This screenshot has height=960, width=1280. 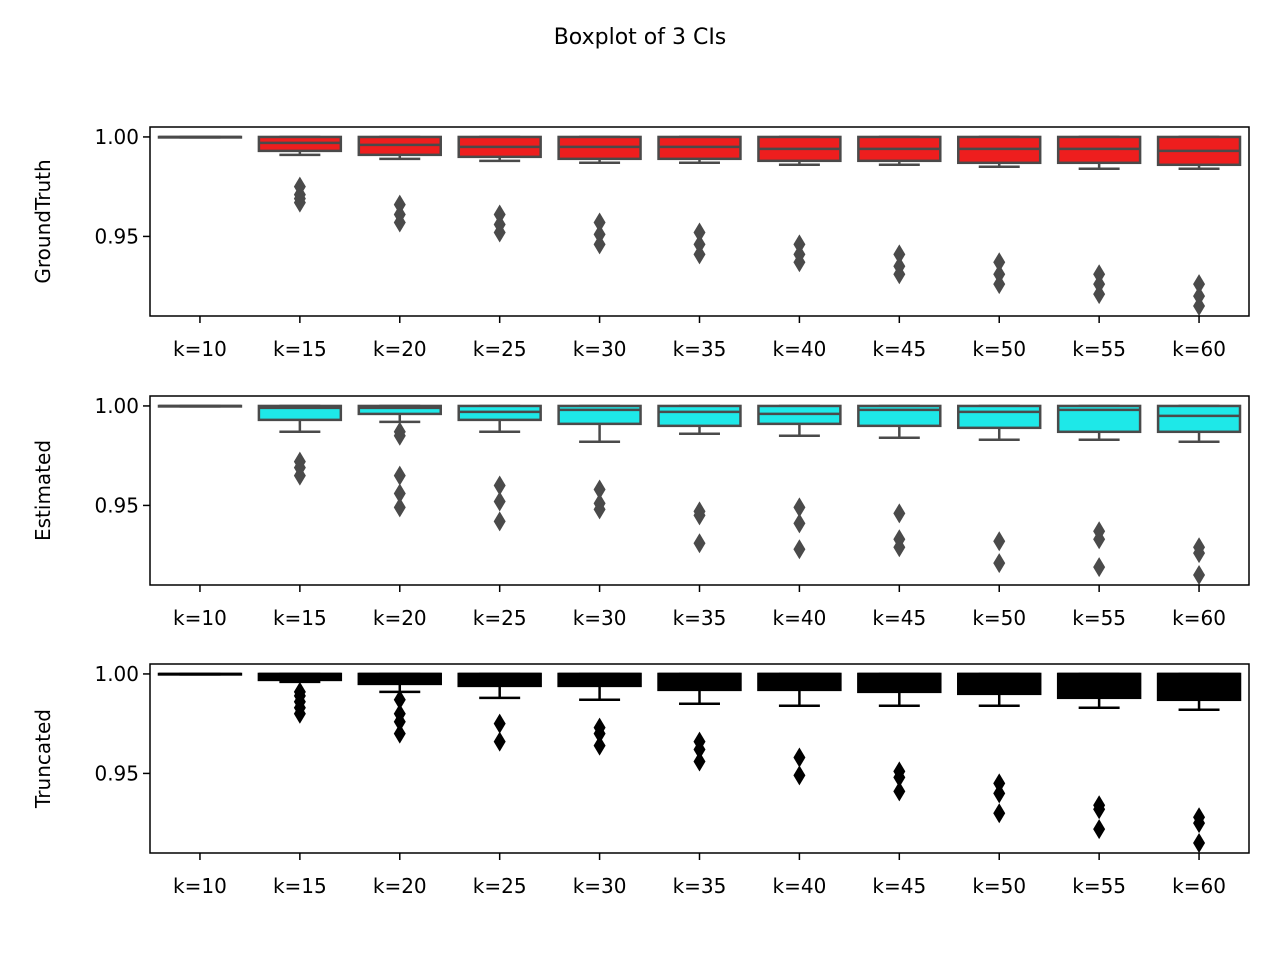 What do you see at coordinates (116, 236) in the screenshot?
I see `y-tick-label: 0.95` at bounding box center [116, 236].